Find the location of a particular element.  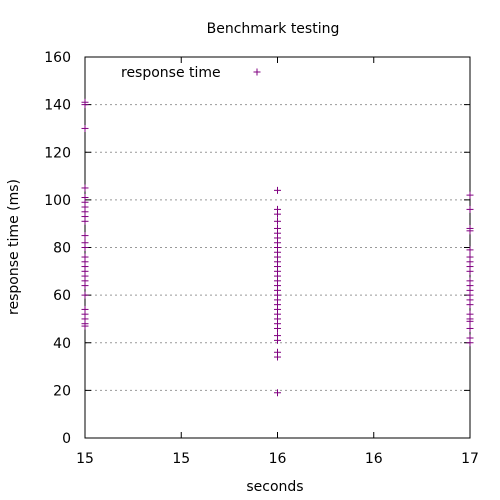

y-tick-label: 40 is located at coordinates (62, 344).